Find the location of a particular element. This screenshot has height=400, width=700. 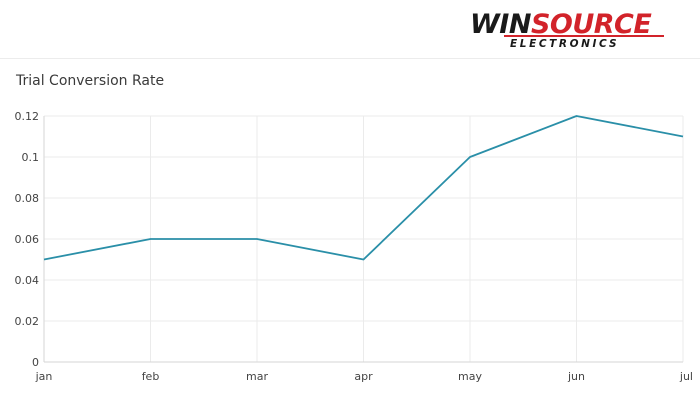

y-tick-label: 0.02 is located at coordinates (27, 321).